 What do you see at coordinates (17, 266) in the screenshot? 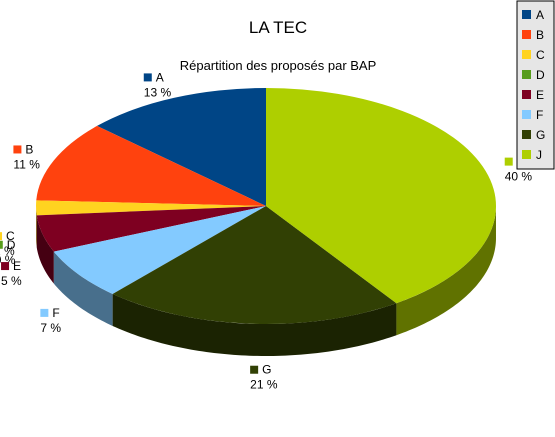
I see `slice-label-name: E` at bounding box center [17, 266].